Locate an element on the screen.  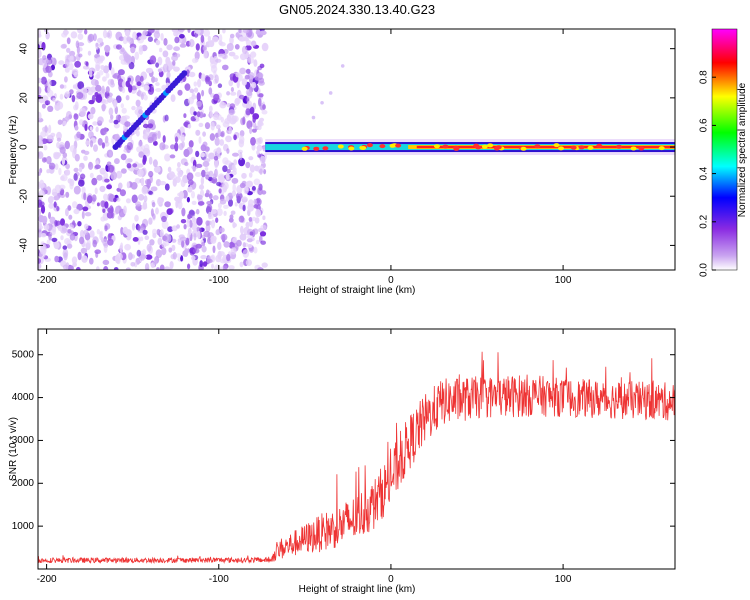
y-tick-label: 2000 is located at coordinates (23, 483).